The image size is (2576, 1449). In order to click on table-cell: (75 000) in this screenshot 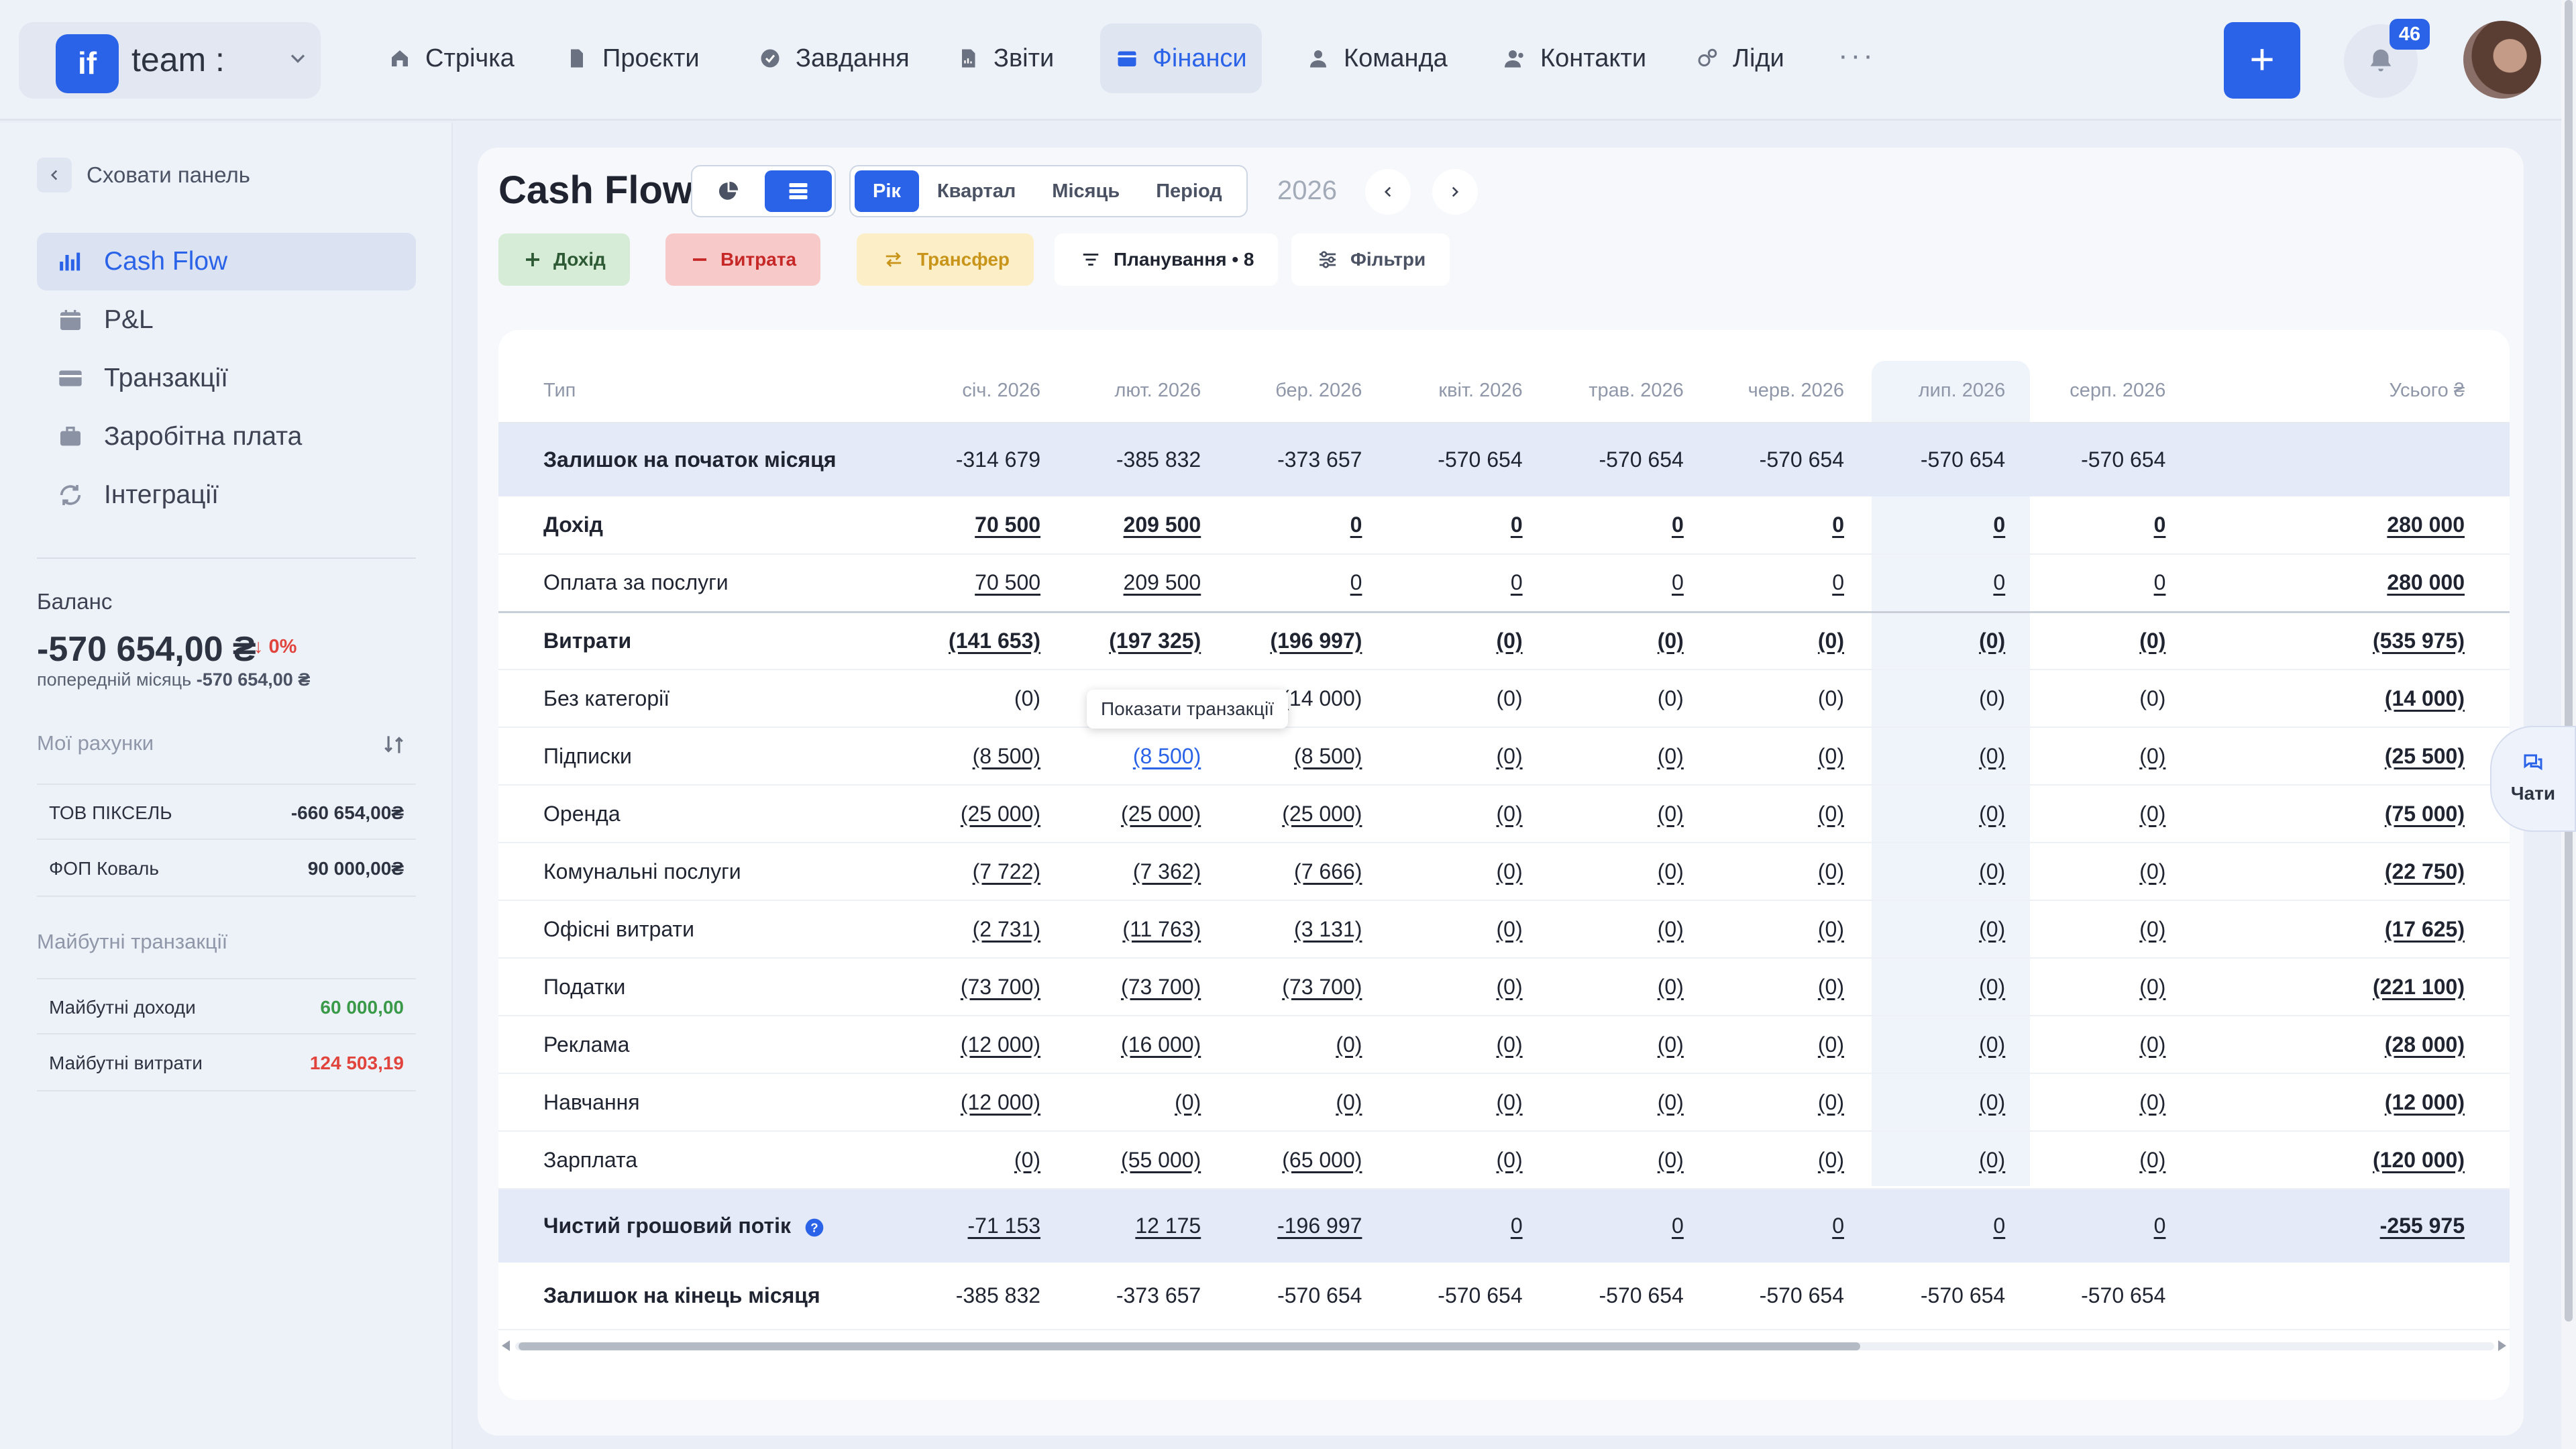, I will do `click(2344, 814)`.